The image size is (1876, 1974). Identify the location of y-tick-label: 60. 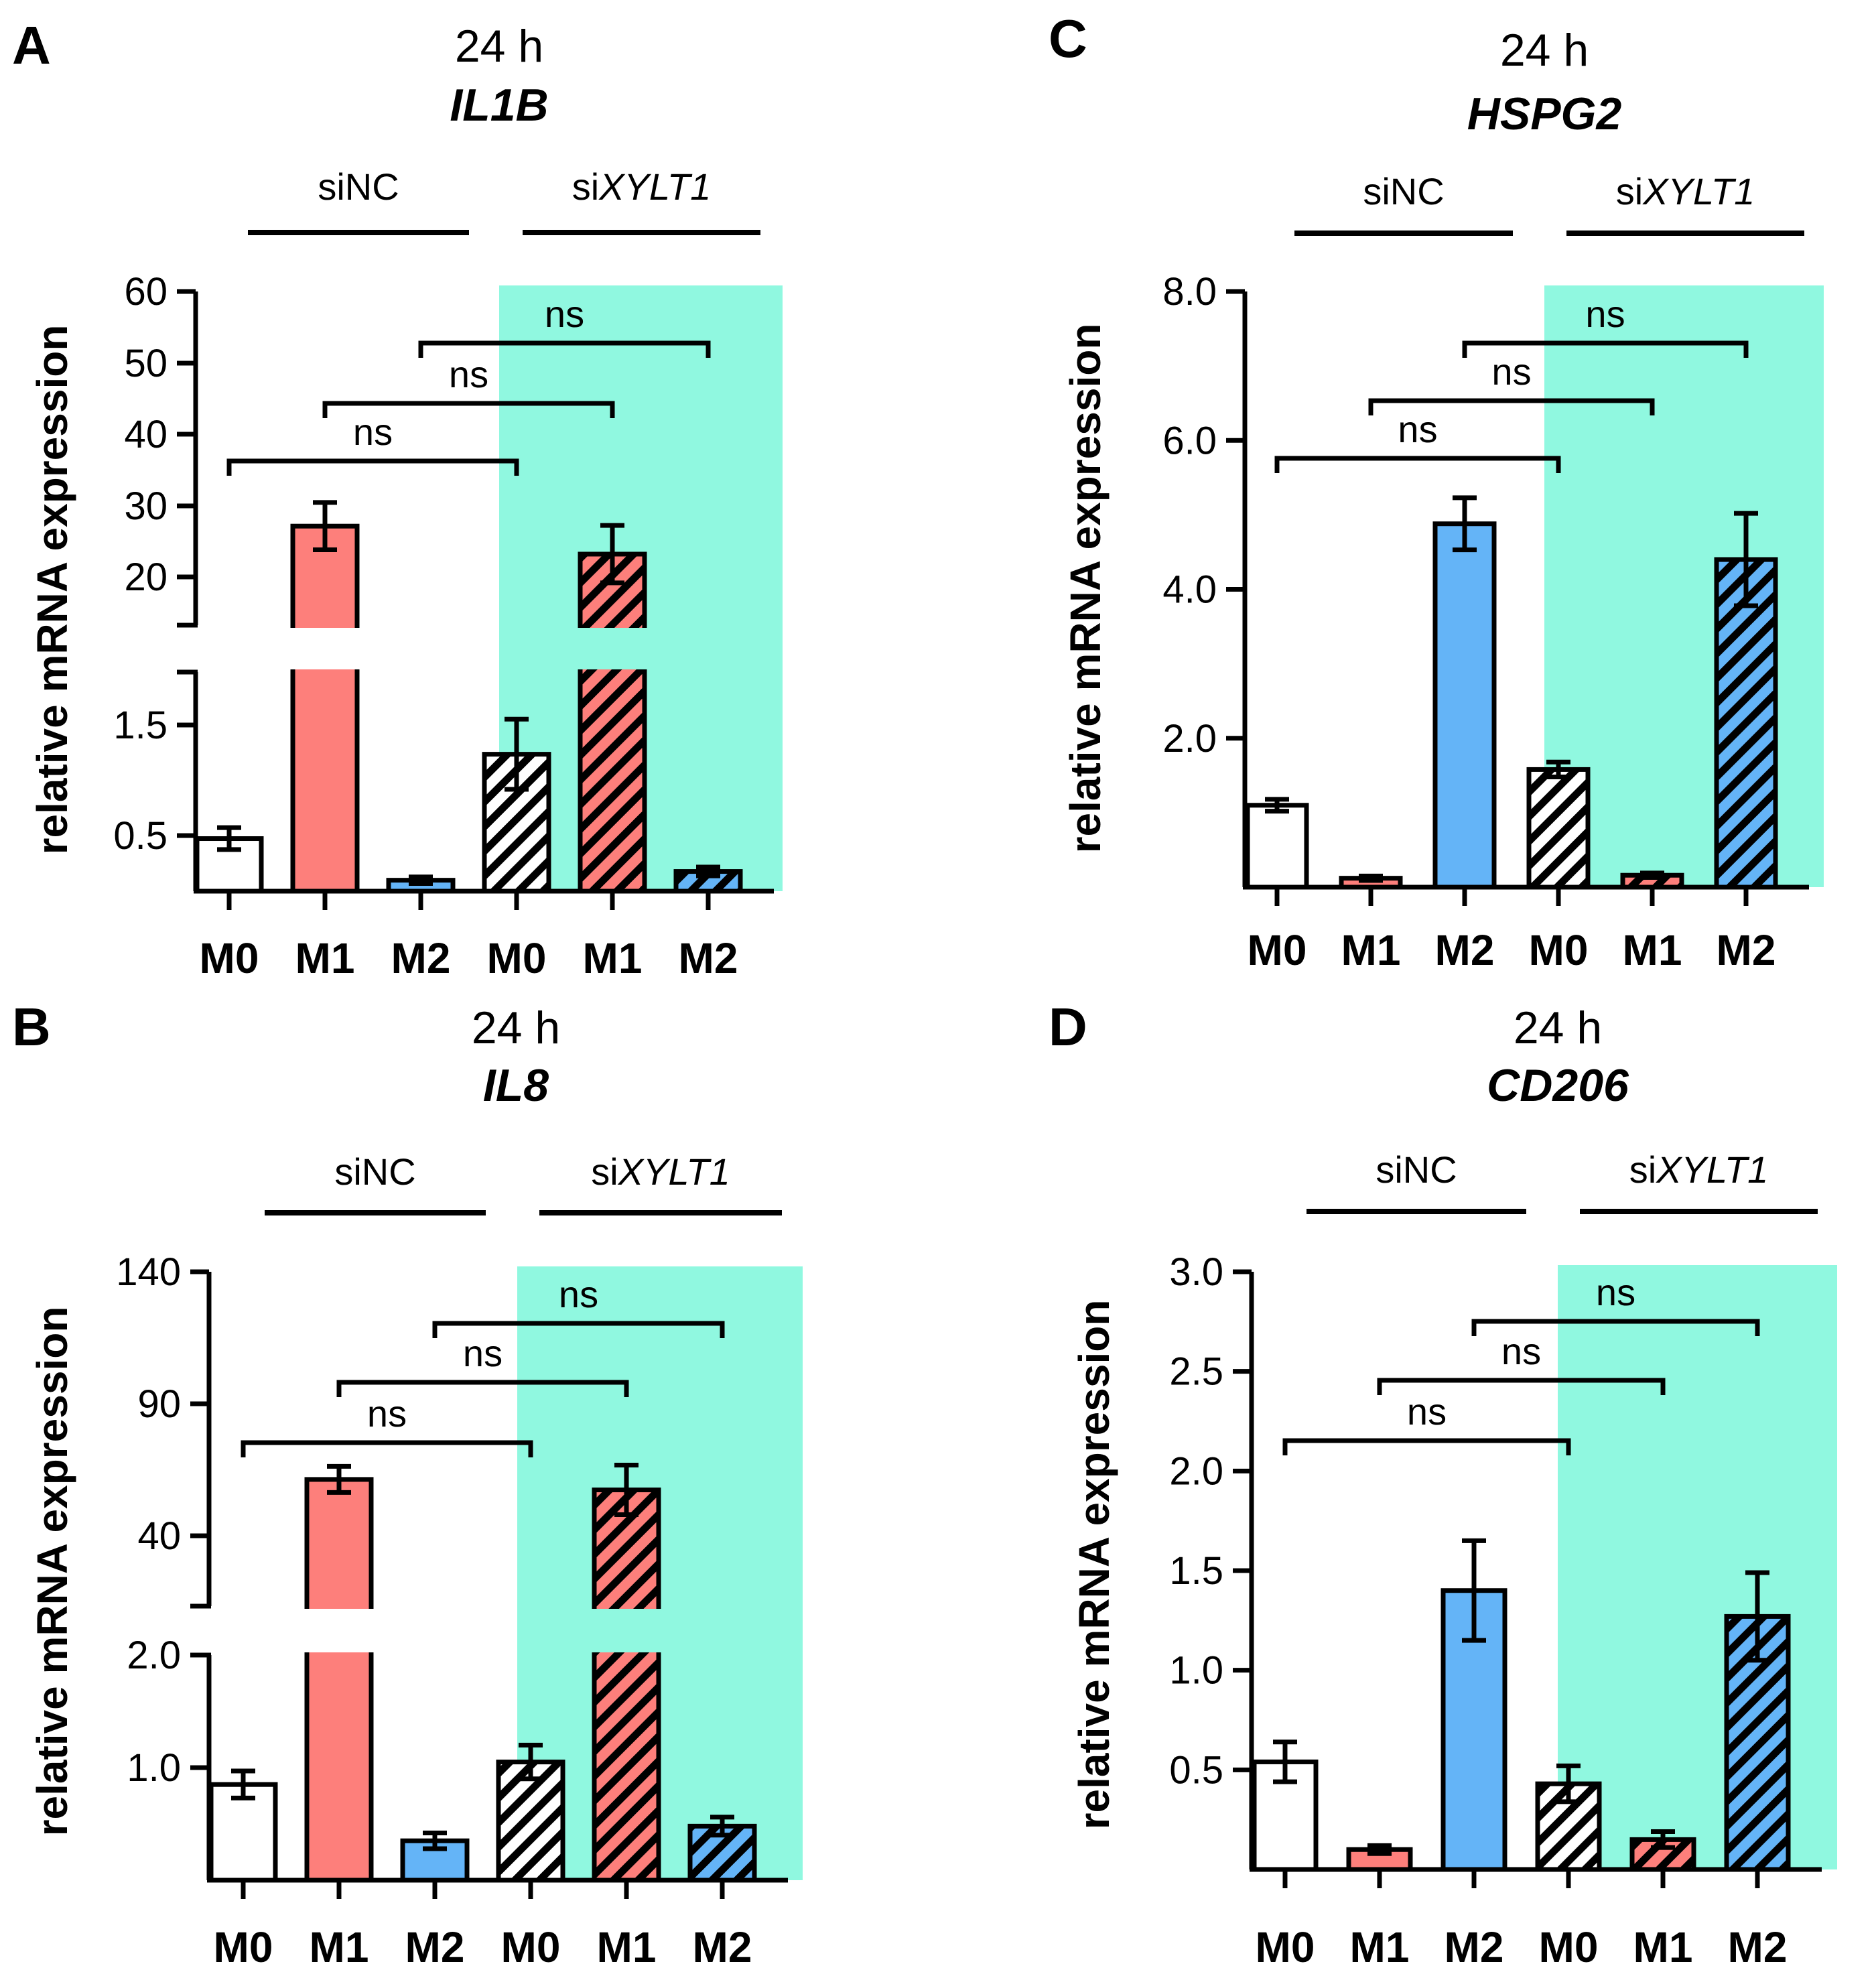
(146, 292).